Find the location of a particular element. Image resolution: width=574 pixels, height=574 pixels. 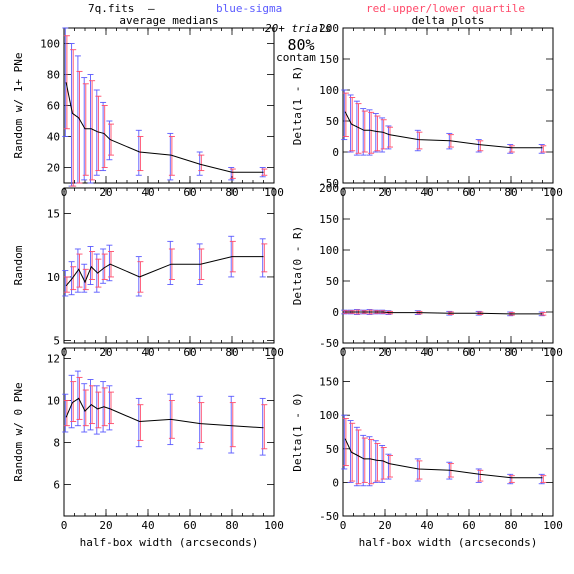

p5-xtick-label: 100 is located at coordinates (274, 525).